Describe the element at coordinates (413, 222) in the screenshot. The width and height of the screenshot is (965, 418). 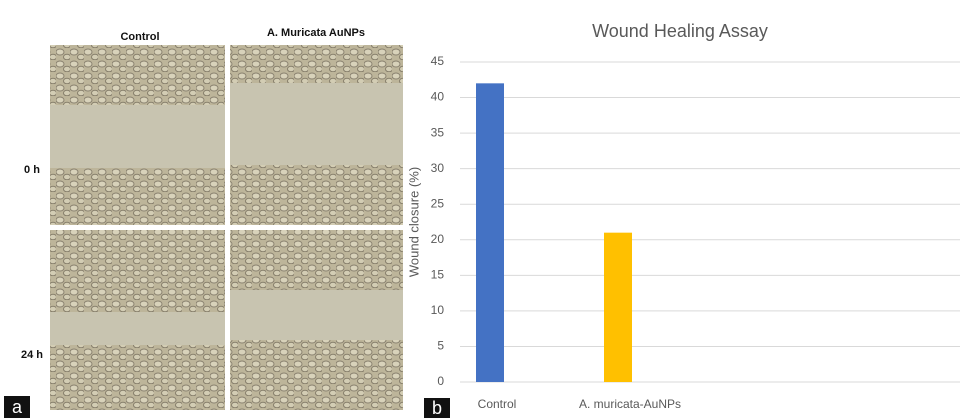
I see `y-axis-label: Wound closure (%)` at that location.